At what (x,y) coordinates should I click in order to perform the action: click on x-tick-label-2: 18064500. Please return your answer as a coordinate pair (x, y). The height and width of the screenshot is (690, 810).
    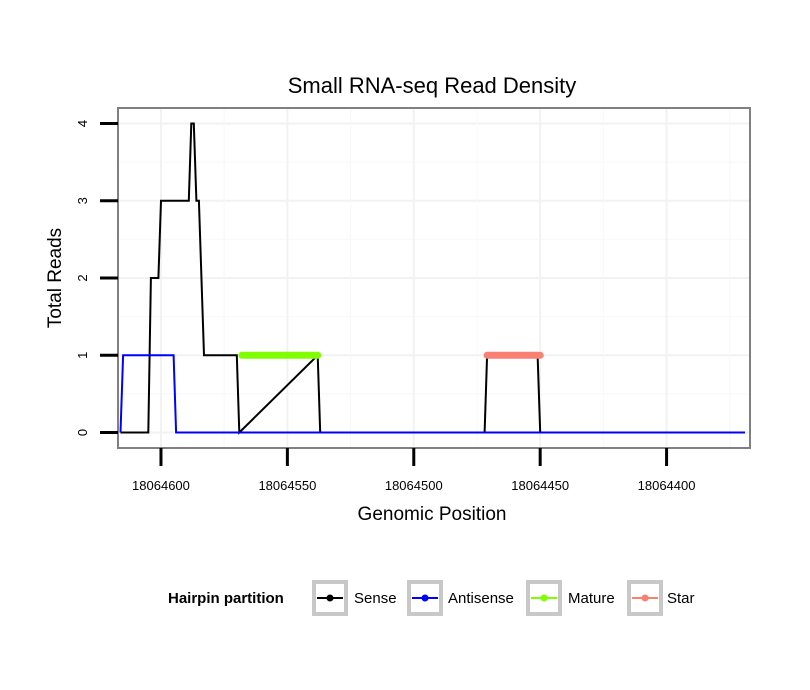
    Looking at the image, I should click on (414, 485).